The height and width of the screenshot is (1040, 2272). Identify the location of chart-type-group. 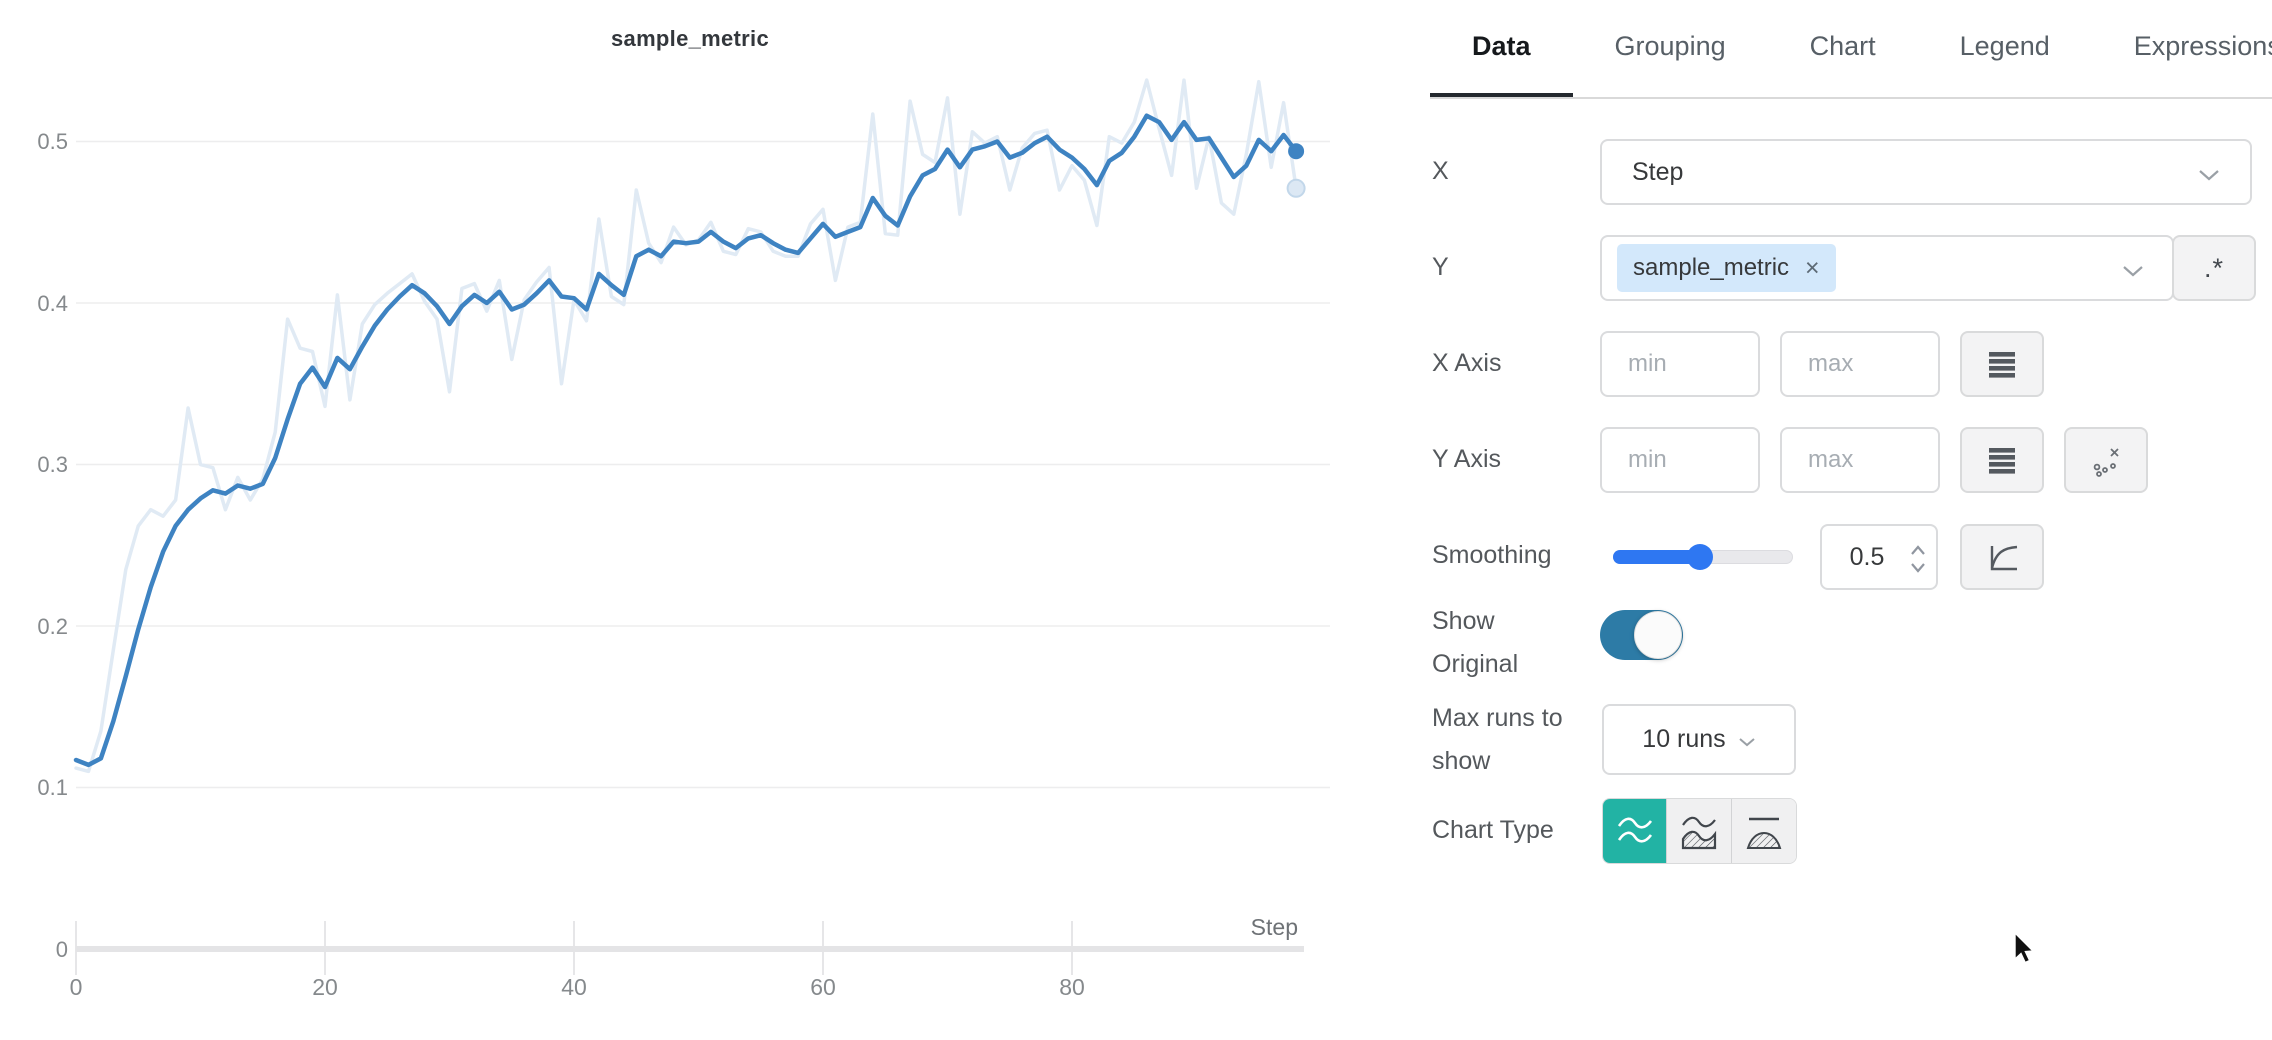
(1699, 831).